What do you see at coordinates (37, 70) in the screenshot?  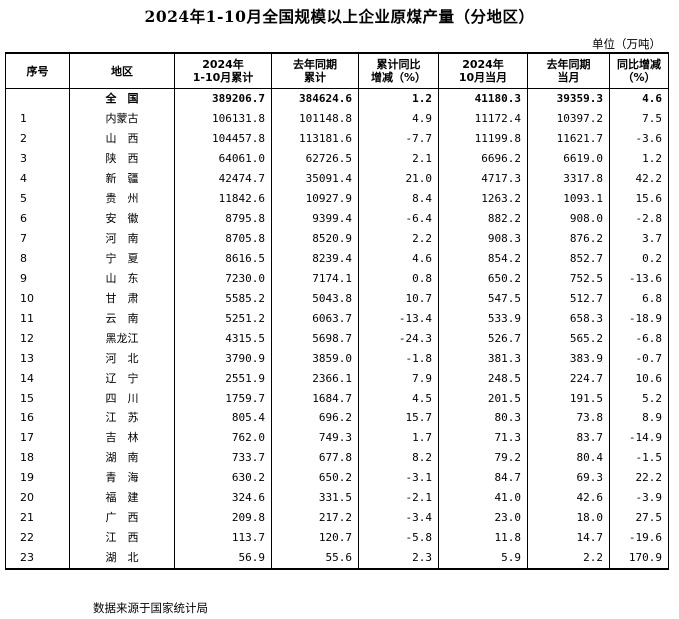 I see `header-index: 序号` at bounding box center [37, 70].